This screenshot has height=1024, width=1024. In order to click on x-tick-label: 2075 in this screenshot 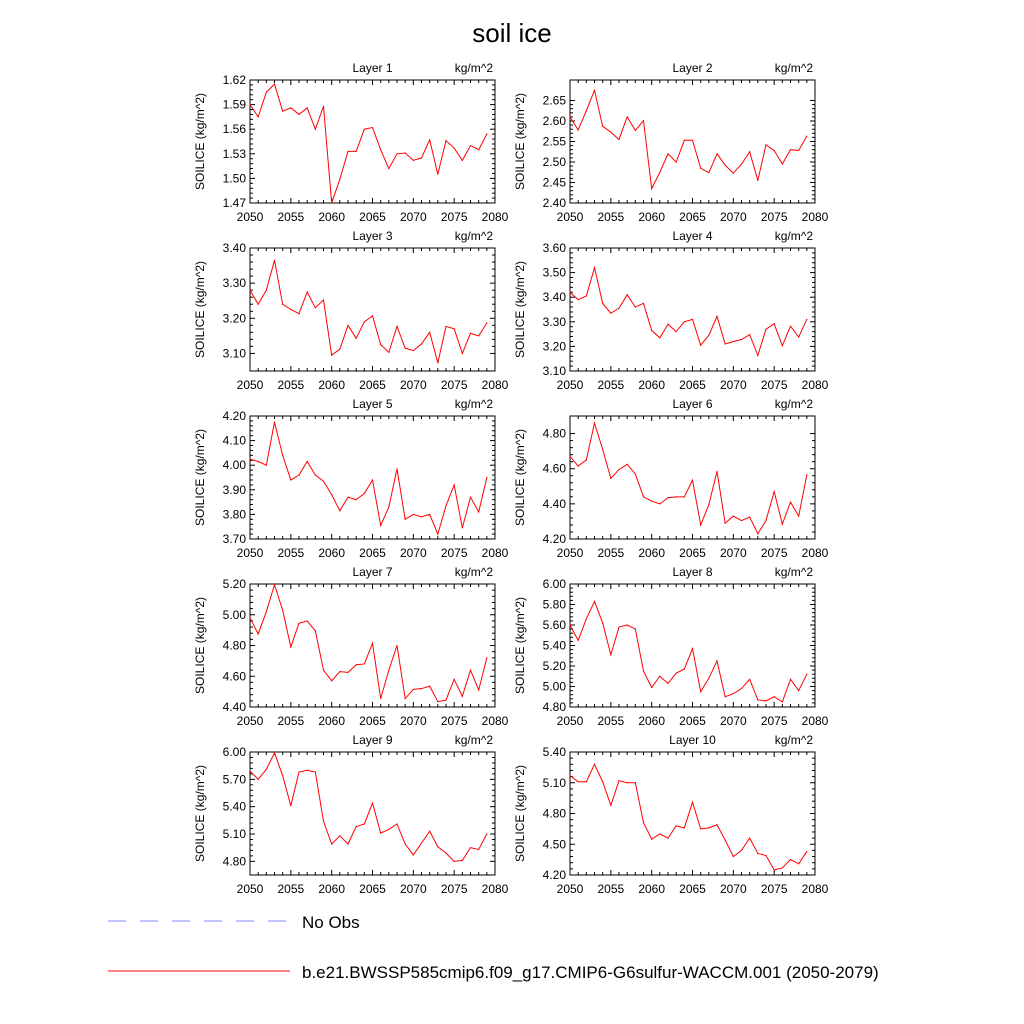, I will do `click(774, 721)`.